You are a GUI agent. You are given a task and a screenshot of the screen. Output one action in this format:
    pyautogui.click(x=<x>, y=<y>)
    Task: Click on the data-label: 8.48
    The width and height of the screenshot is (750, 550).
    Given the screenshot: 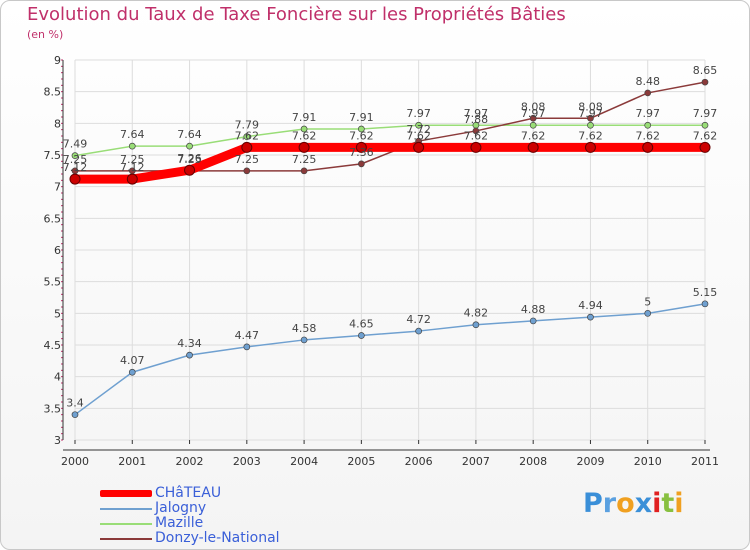 What is the action you would take?
    pyautogui.click(x=647, y=81)
    